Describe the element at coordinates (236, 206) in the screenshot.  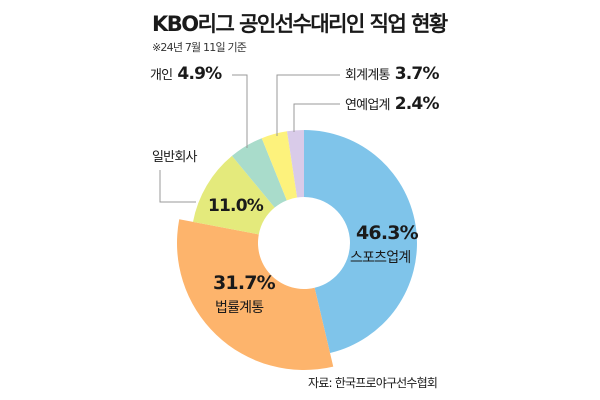
I see `data-label-company-pct: 11.0%` at that location.